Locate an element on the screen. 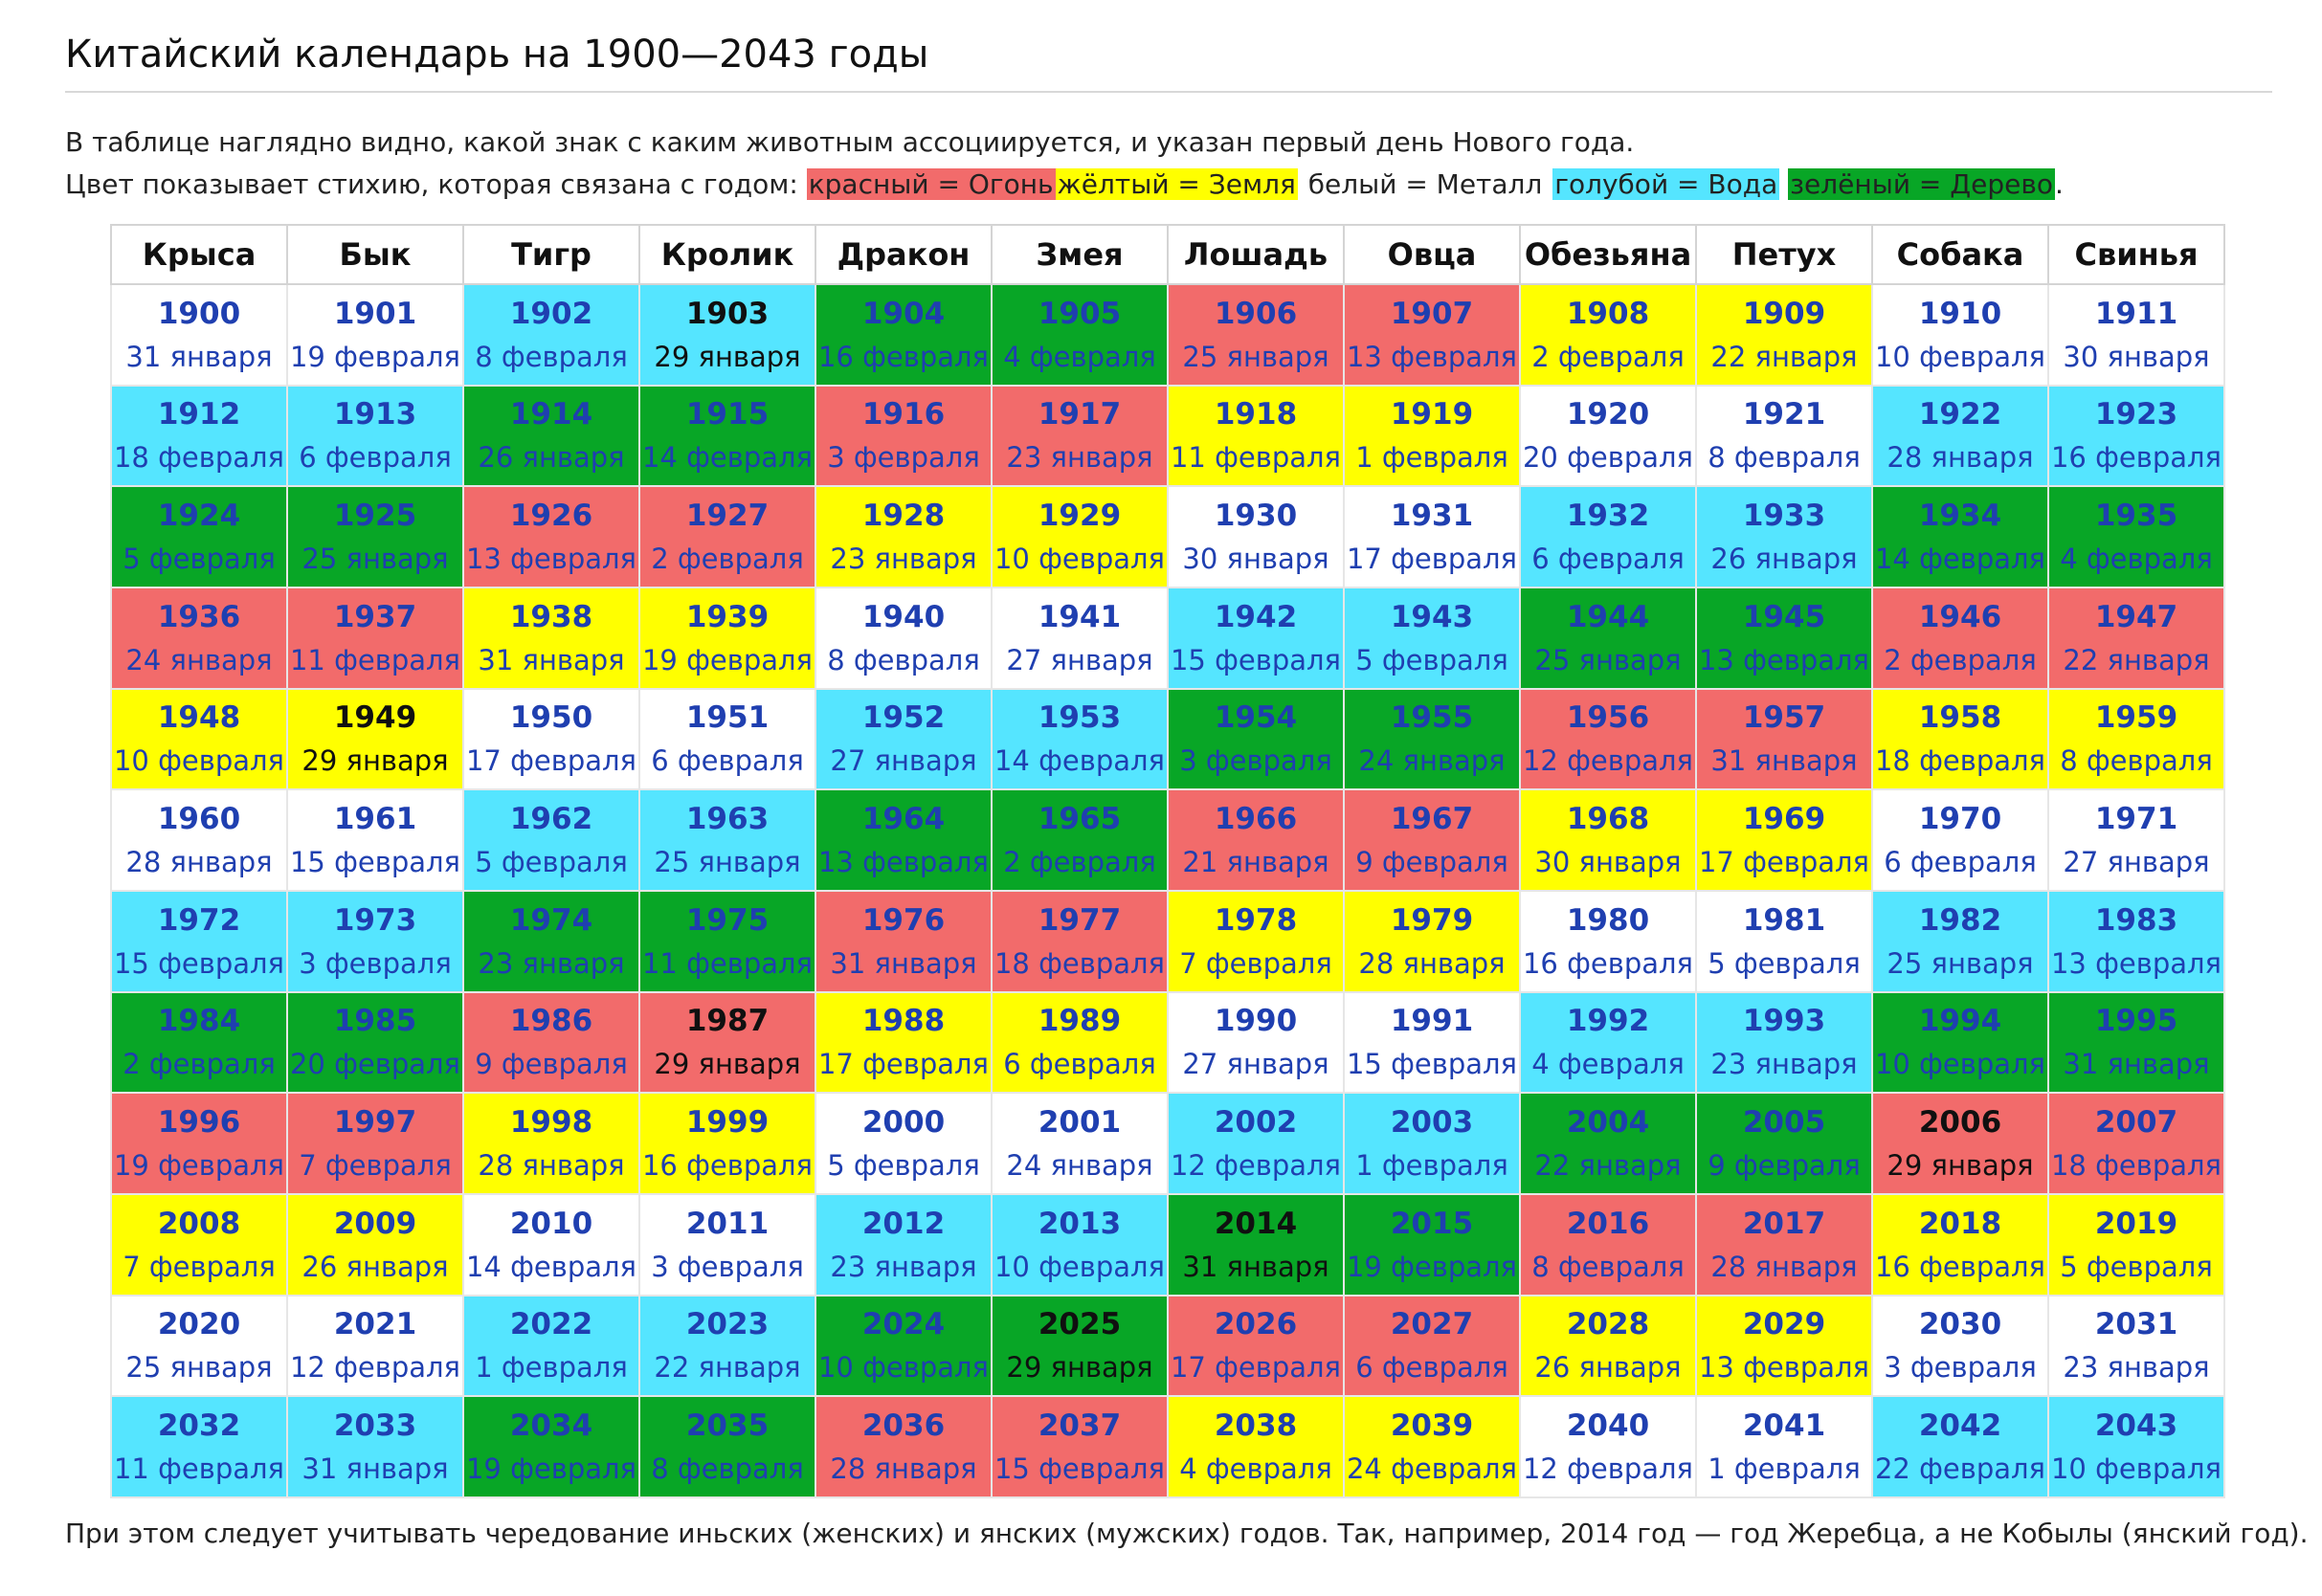 This screenshot has height=1596, width=2322. year-link: 1983 is located at coordinates (2136, 920).